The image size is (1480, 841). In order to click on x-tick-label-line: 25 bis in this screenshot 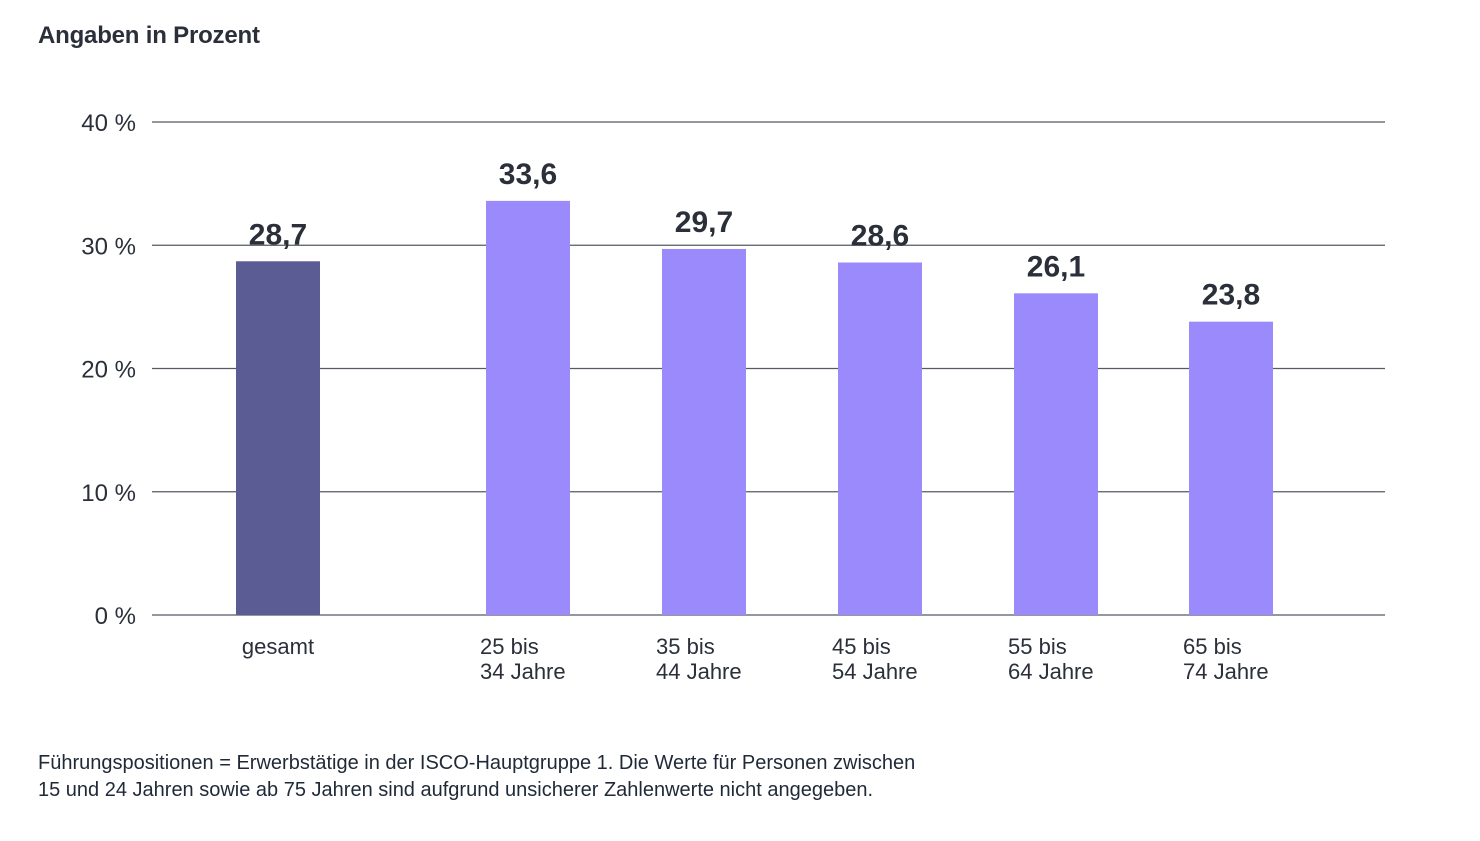, I will do `click(509, 646)`.